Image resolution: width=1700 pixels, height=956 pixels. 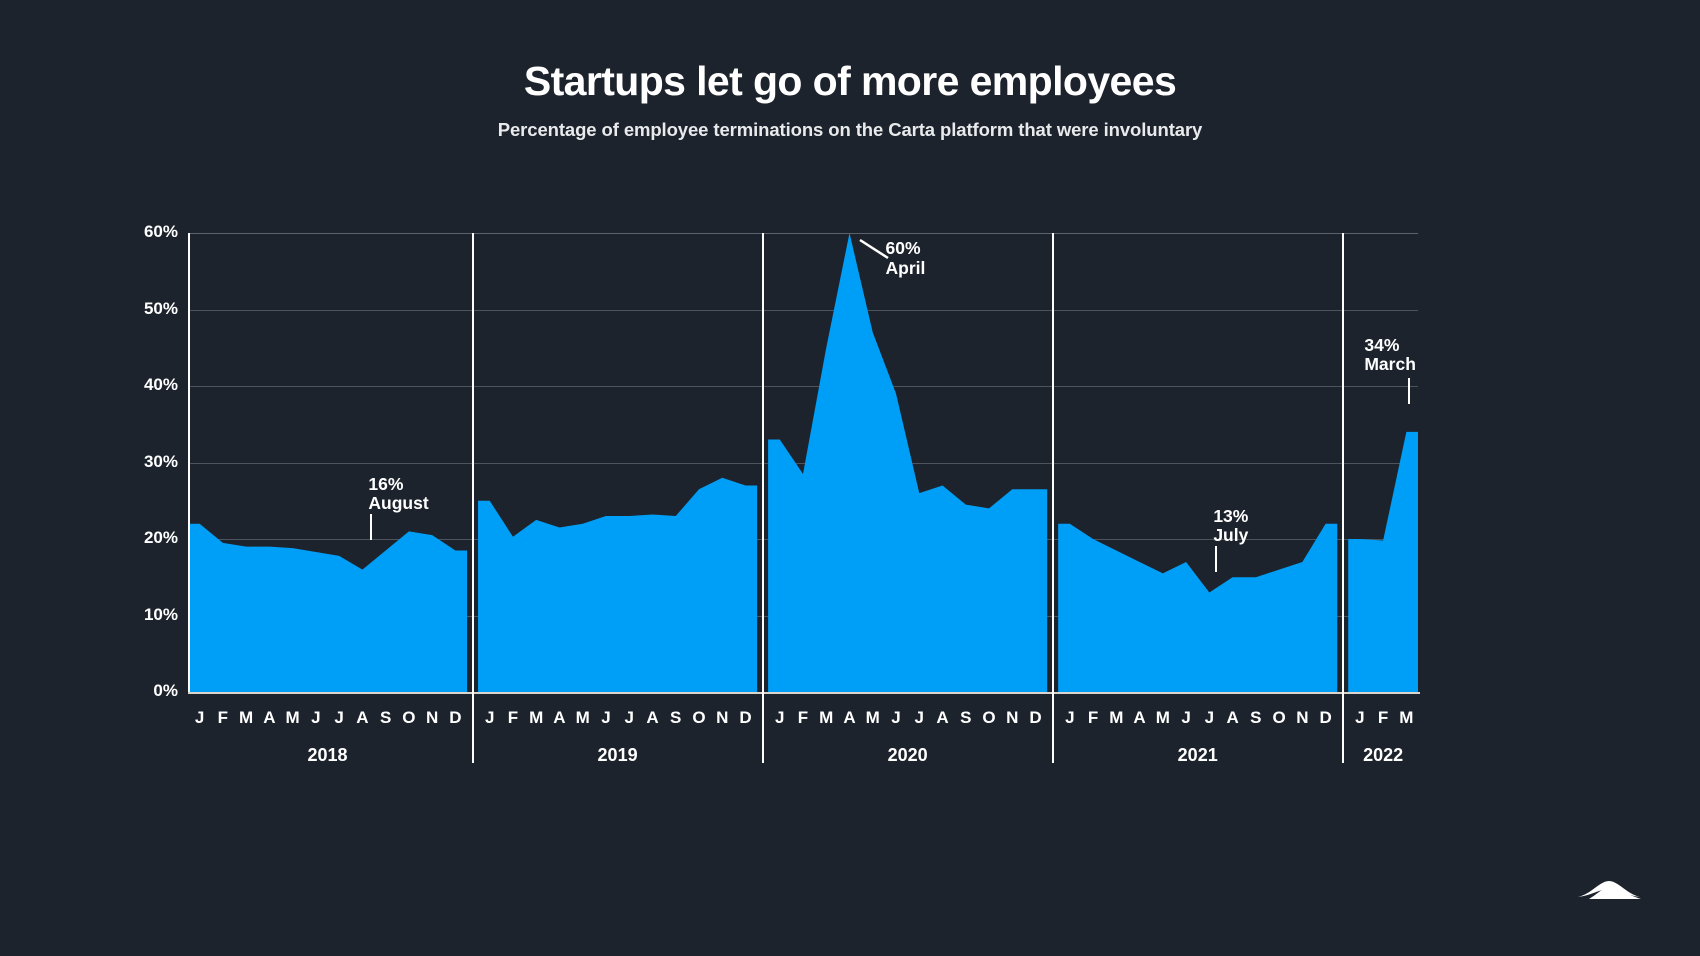 I want to click on month-label-2019-10: N, so click(x=722, y=717).